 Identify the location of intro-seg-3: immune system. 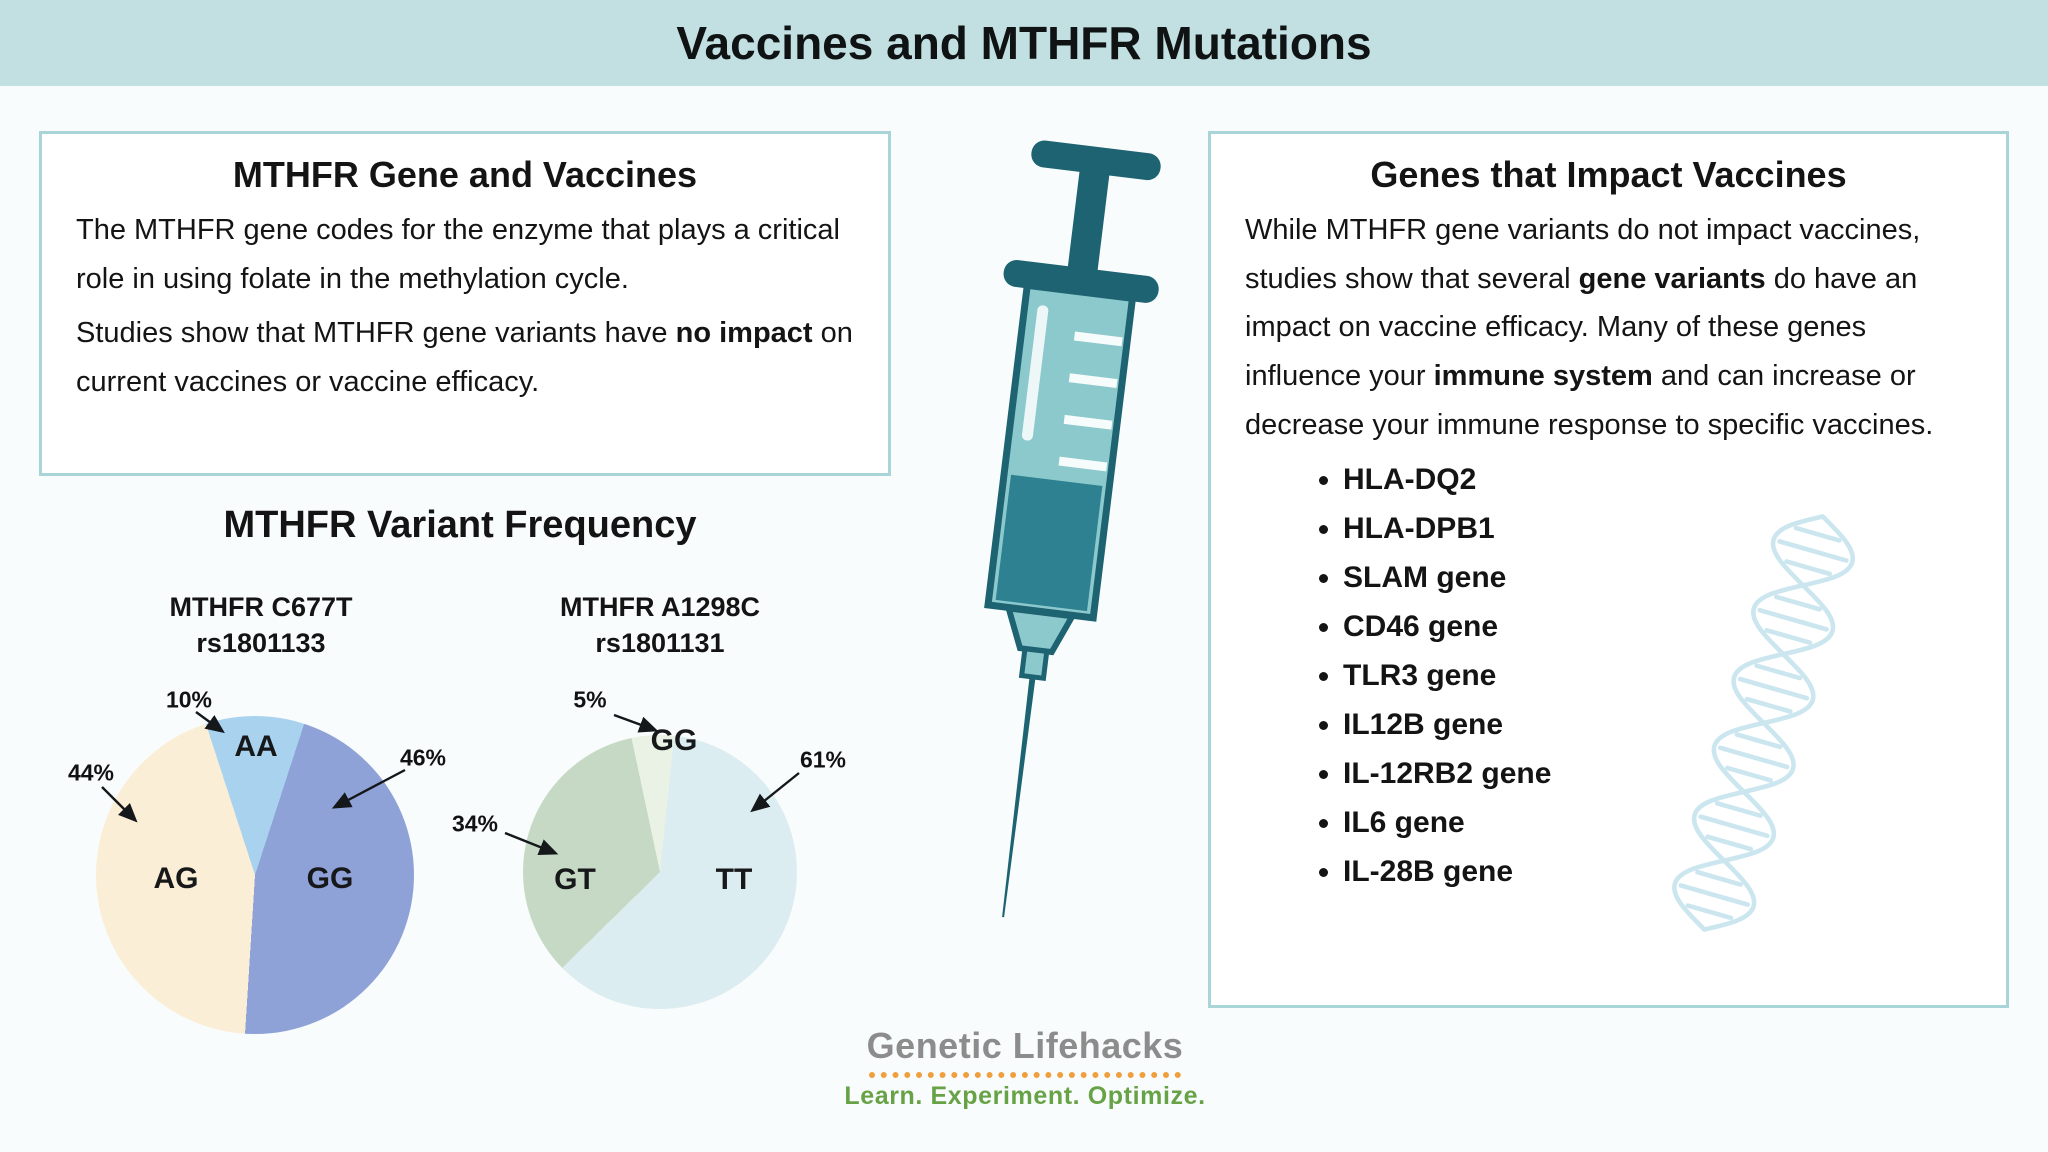
(1543, 376).